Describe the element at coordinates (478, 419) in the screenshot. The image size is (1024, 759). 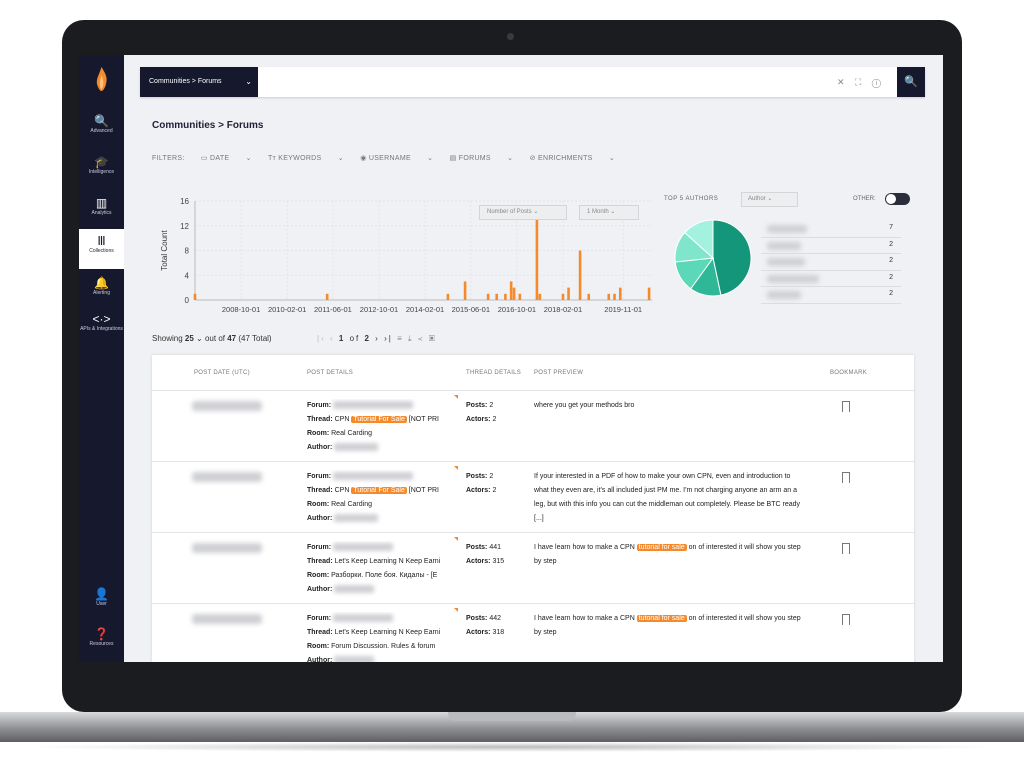
I see `actors-label: Actors:` at that location.